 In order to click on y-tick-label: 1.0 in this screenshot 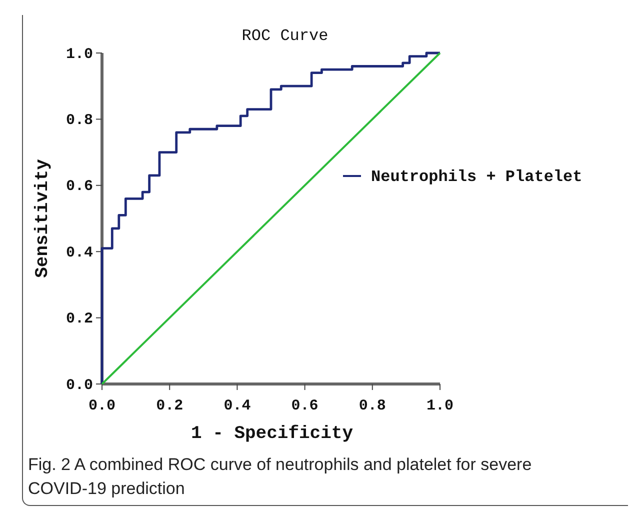, I will do `click(79, 54)`.